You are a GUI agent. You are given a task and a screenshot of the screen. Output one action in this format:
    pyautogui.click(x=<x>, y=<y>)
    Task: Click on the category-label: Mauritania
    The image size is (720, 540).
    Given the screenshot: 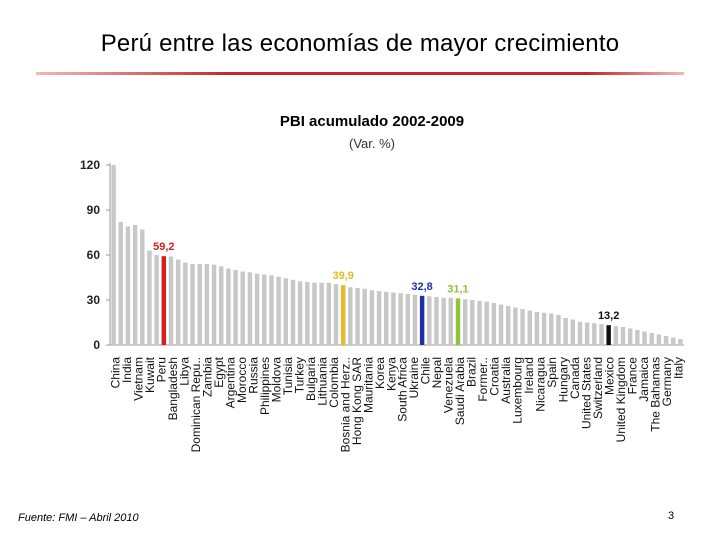 What is the action you would take?
    pyautogui.click(x=368, y=385)
    